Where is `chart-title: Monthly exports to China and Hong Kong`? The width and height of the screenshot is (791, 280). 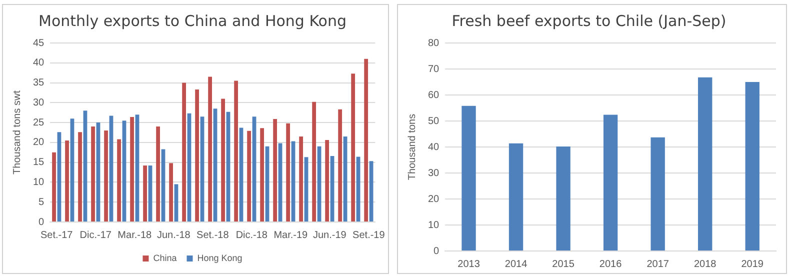 chart-title: Monthly exports to China and Hong Kong is located at coordinates (192, 21).